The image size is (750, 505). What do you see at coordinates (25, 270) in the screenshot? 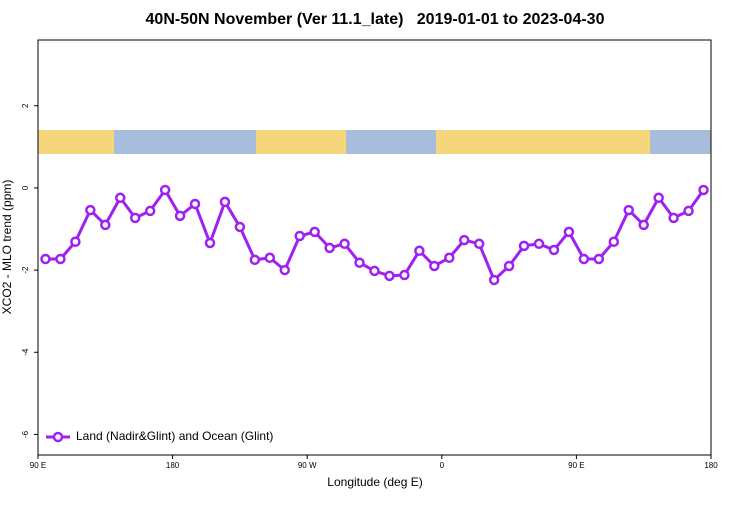
I see `y-tick-label: -2` at bounding box center [25, 270].